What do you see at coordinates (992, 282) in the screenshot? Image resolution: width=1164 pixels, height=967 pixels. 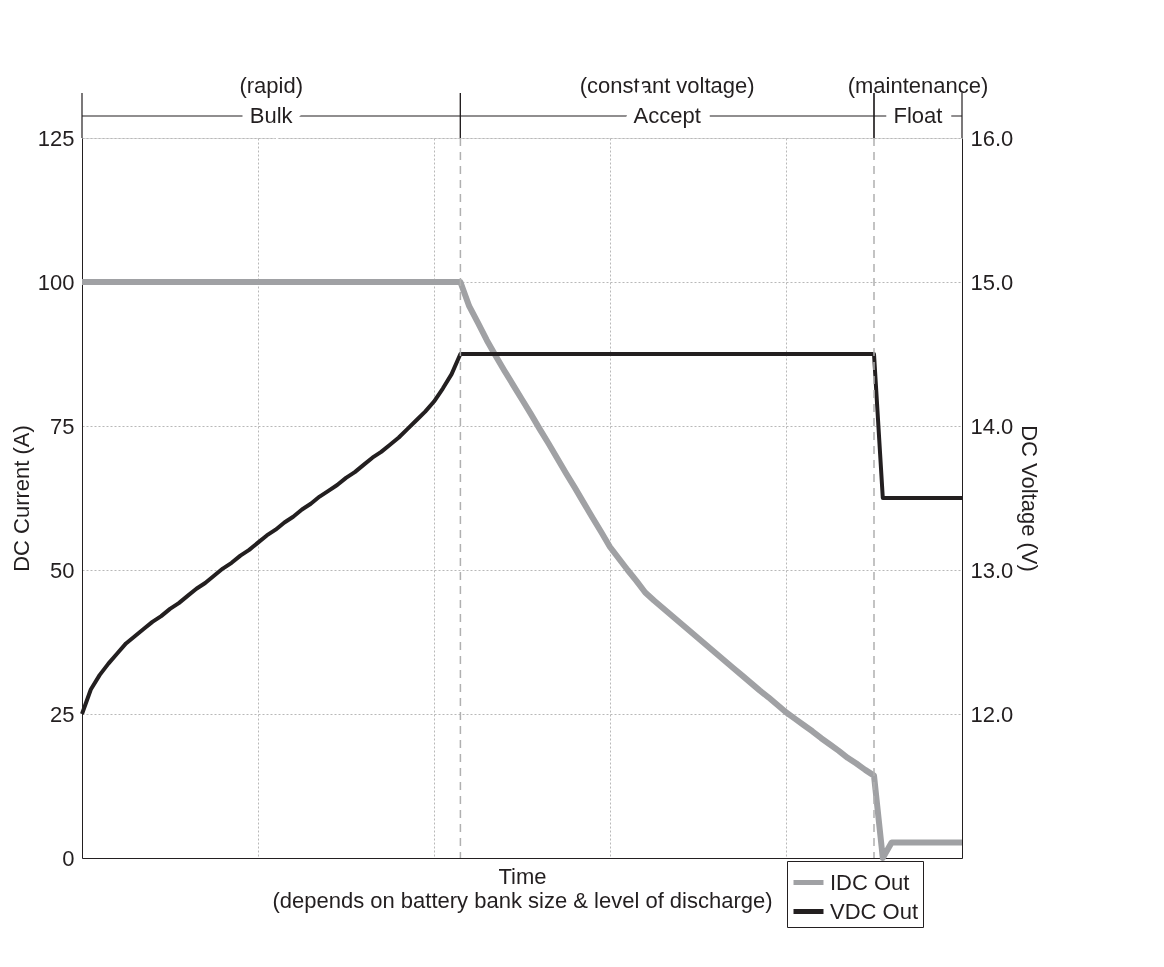 I see `y2-tick-label: 15.0` at bounding box center [992, 282].